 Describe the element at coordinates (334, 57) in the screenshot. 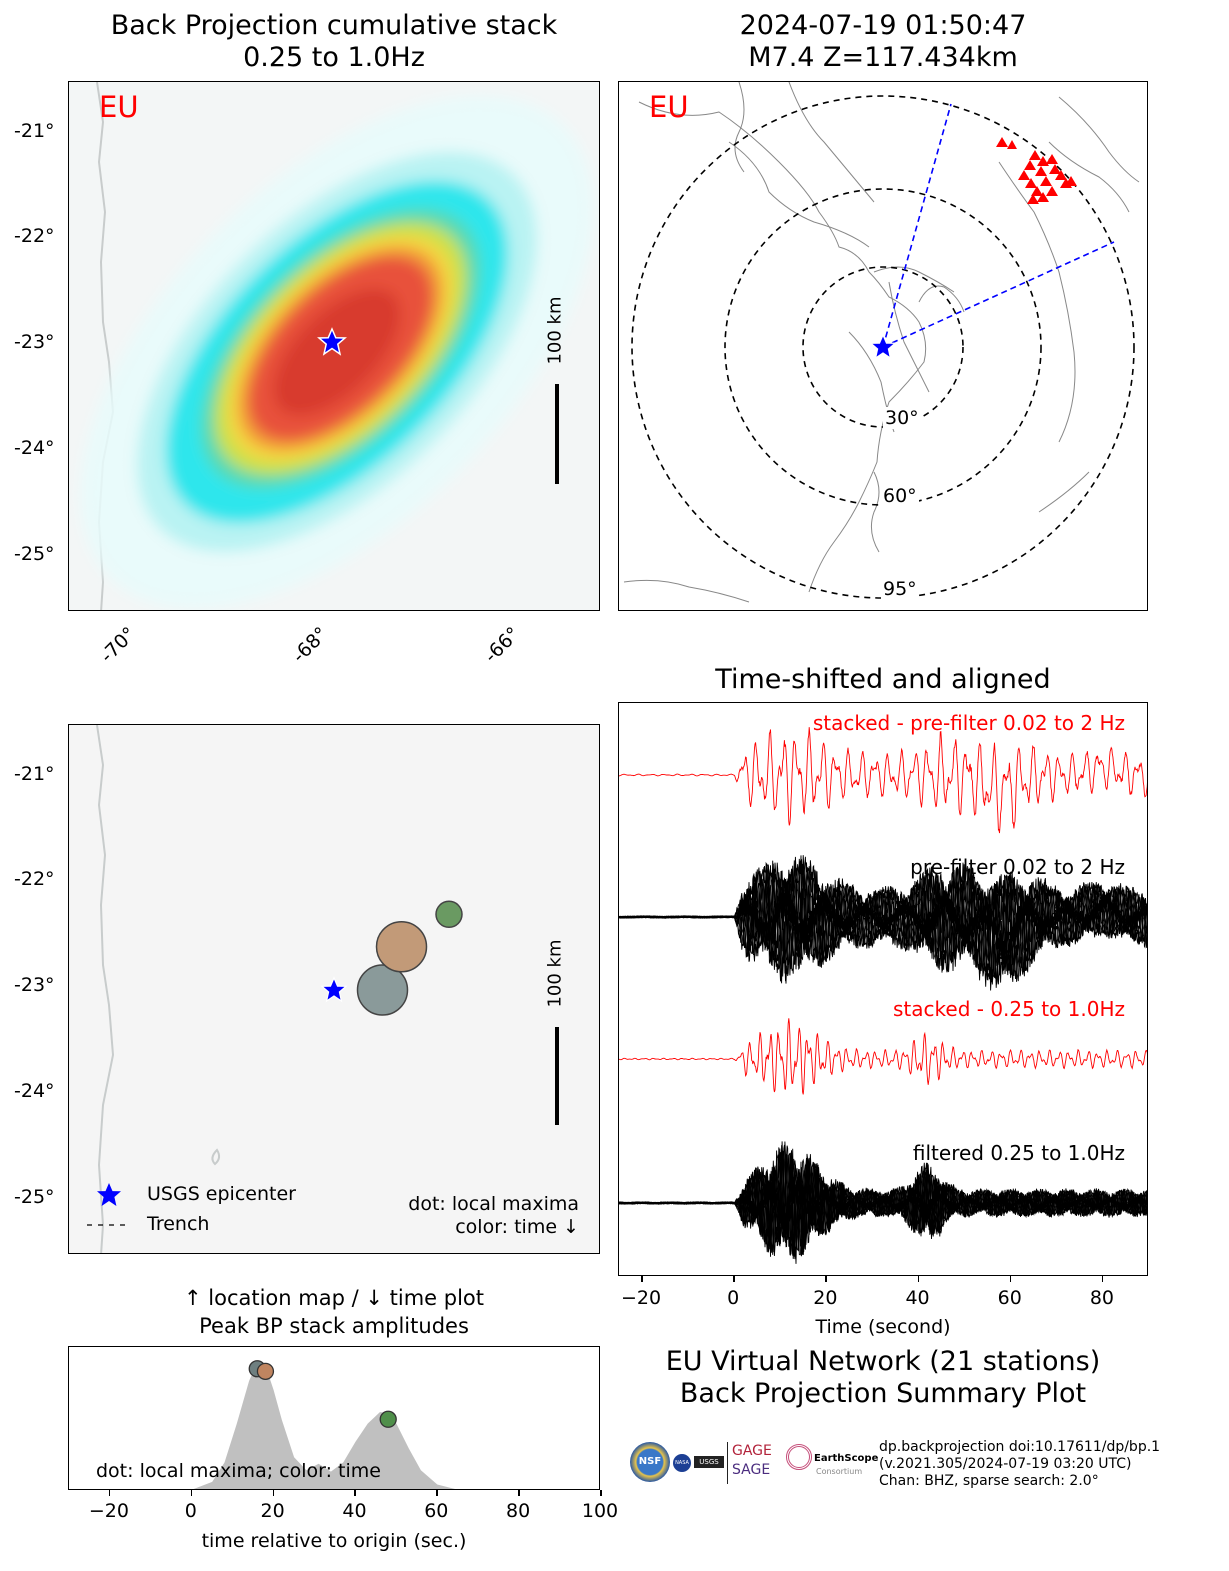

I see `bp-title-line2: 0.25 to 1.0Hz` at that location.